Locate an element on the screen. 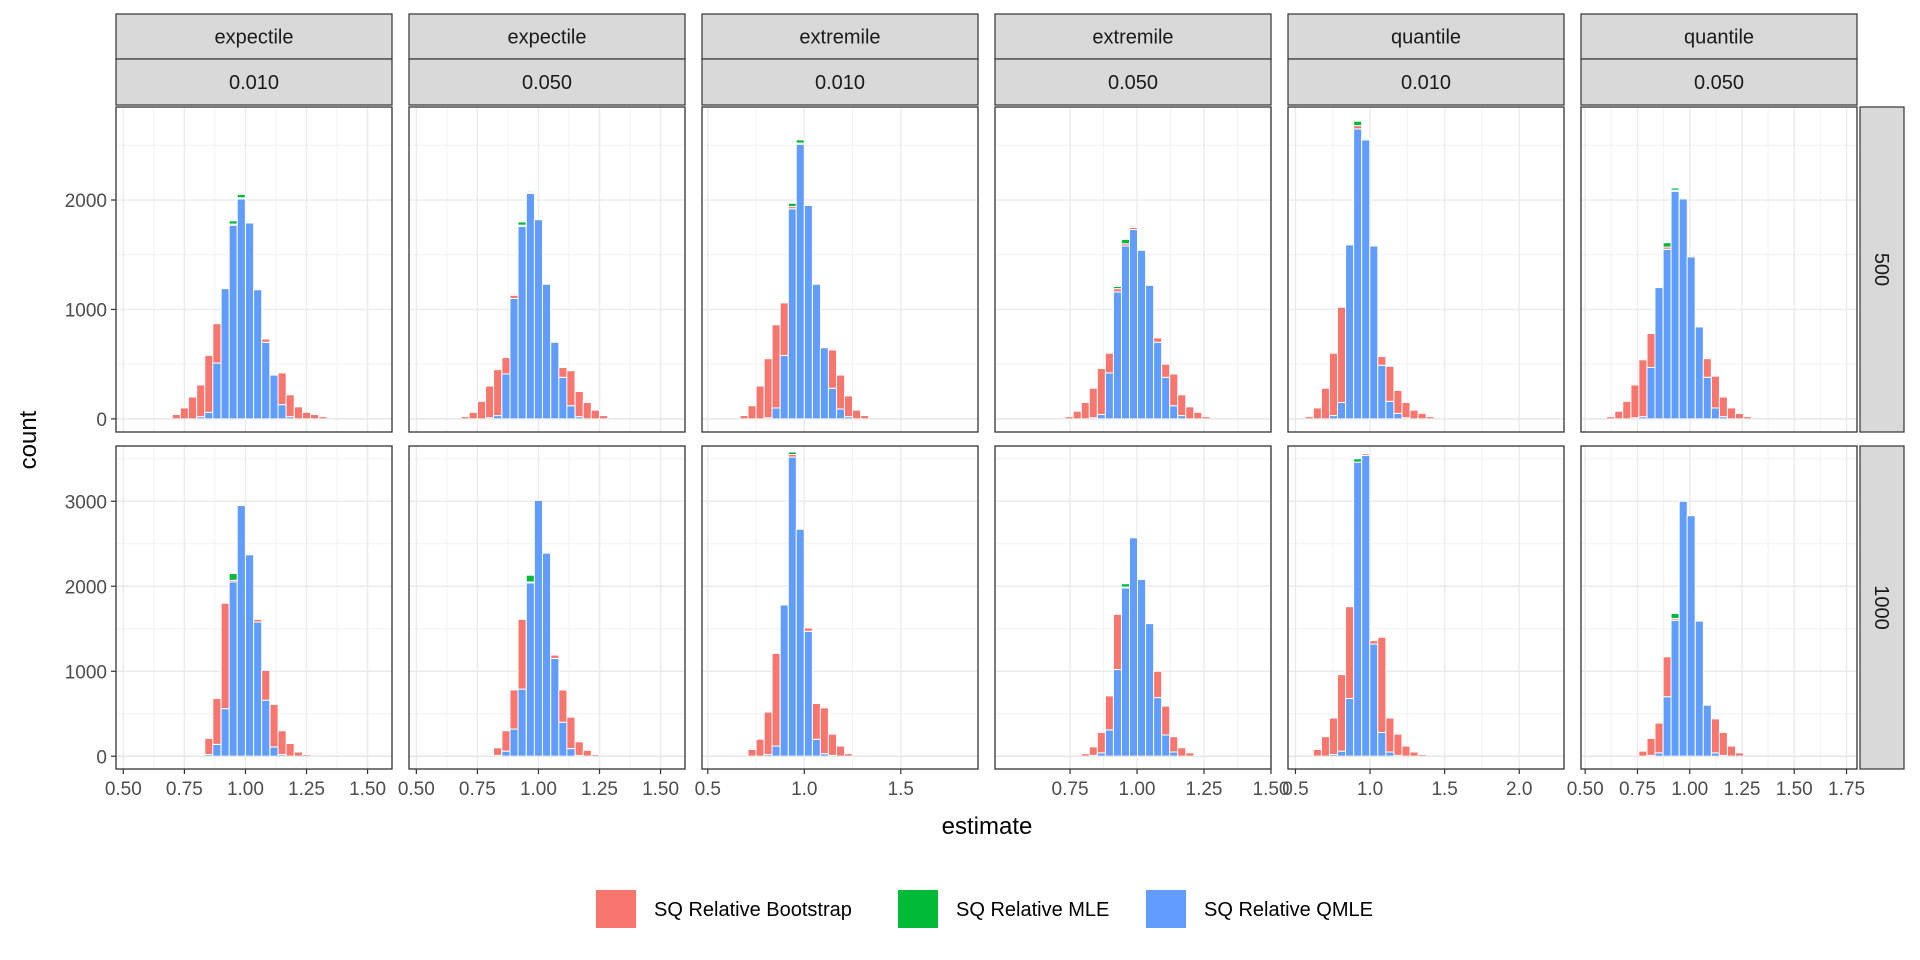 This screenshot has height=960, width=1920. panel-r1-c0 is located at coordinates (254, 607).